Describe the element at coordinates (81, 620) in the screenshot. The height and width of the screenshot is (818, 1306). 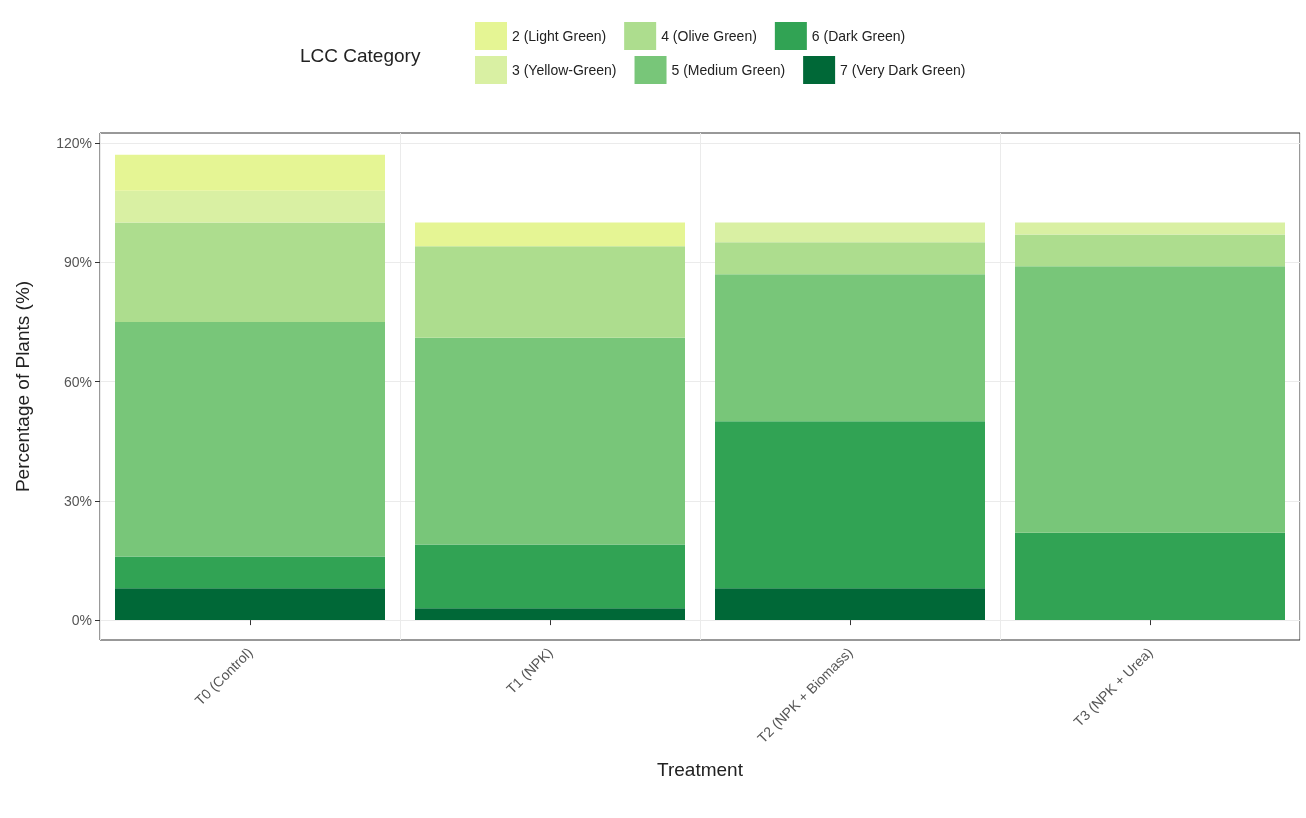
I see `y-tick-label: 0%` at that location.